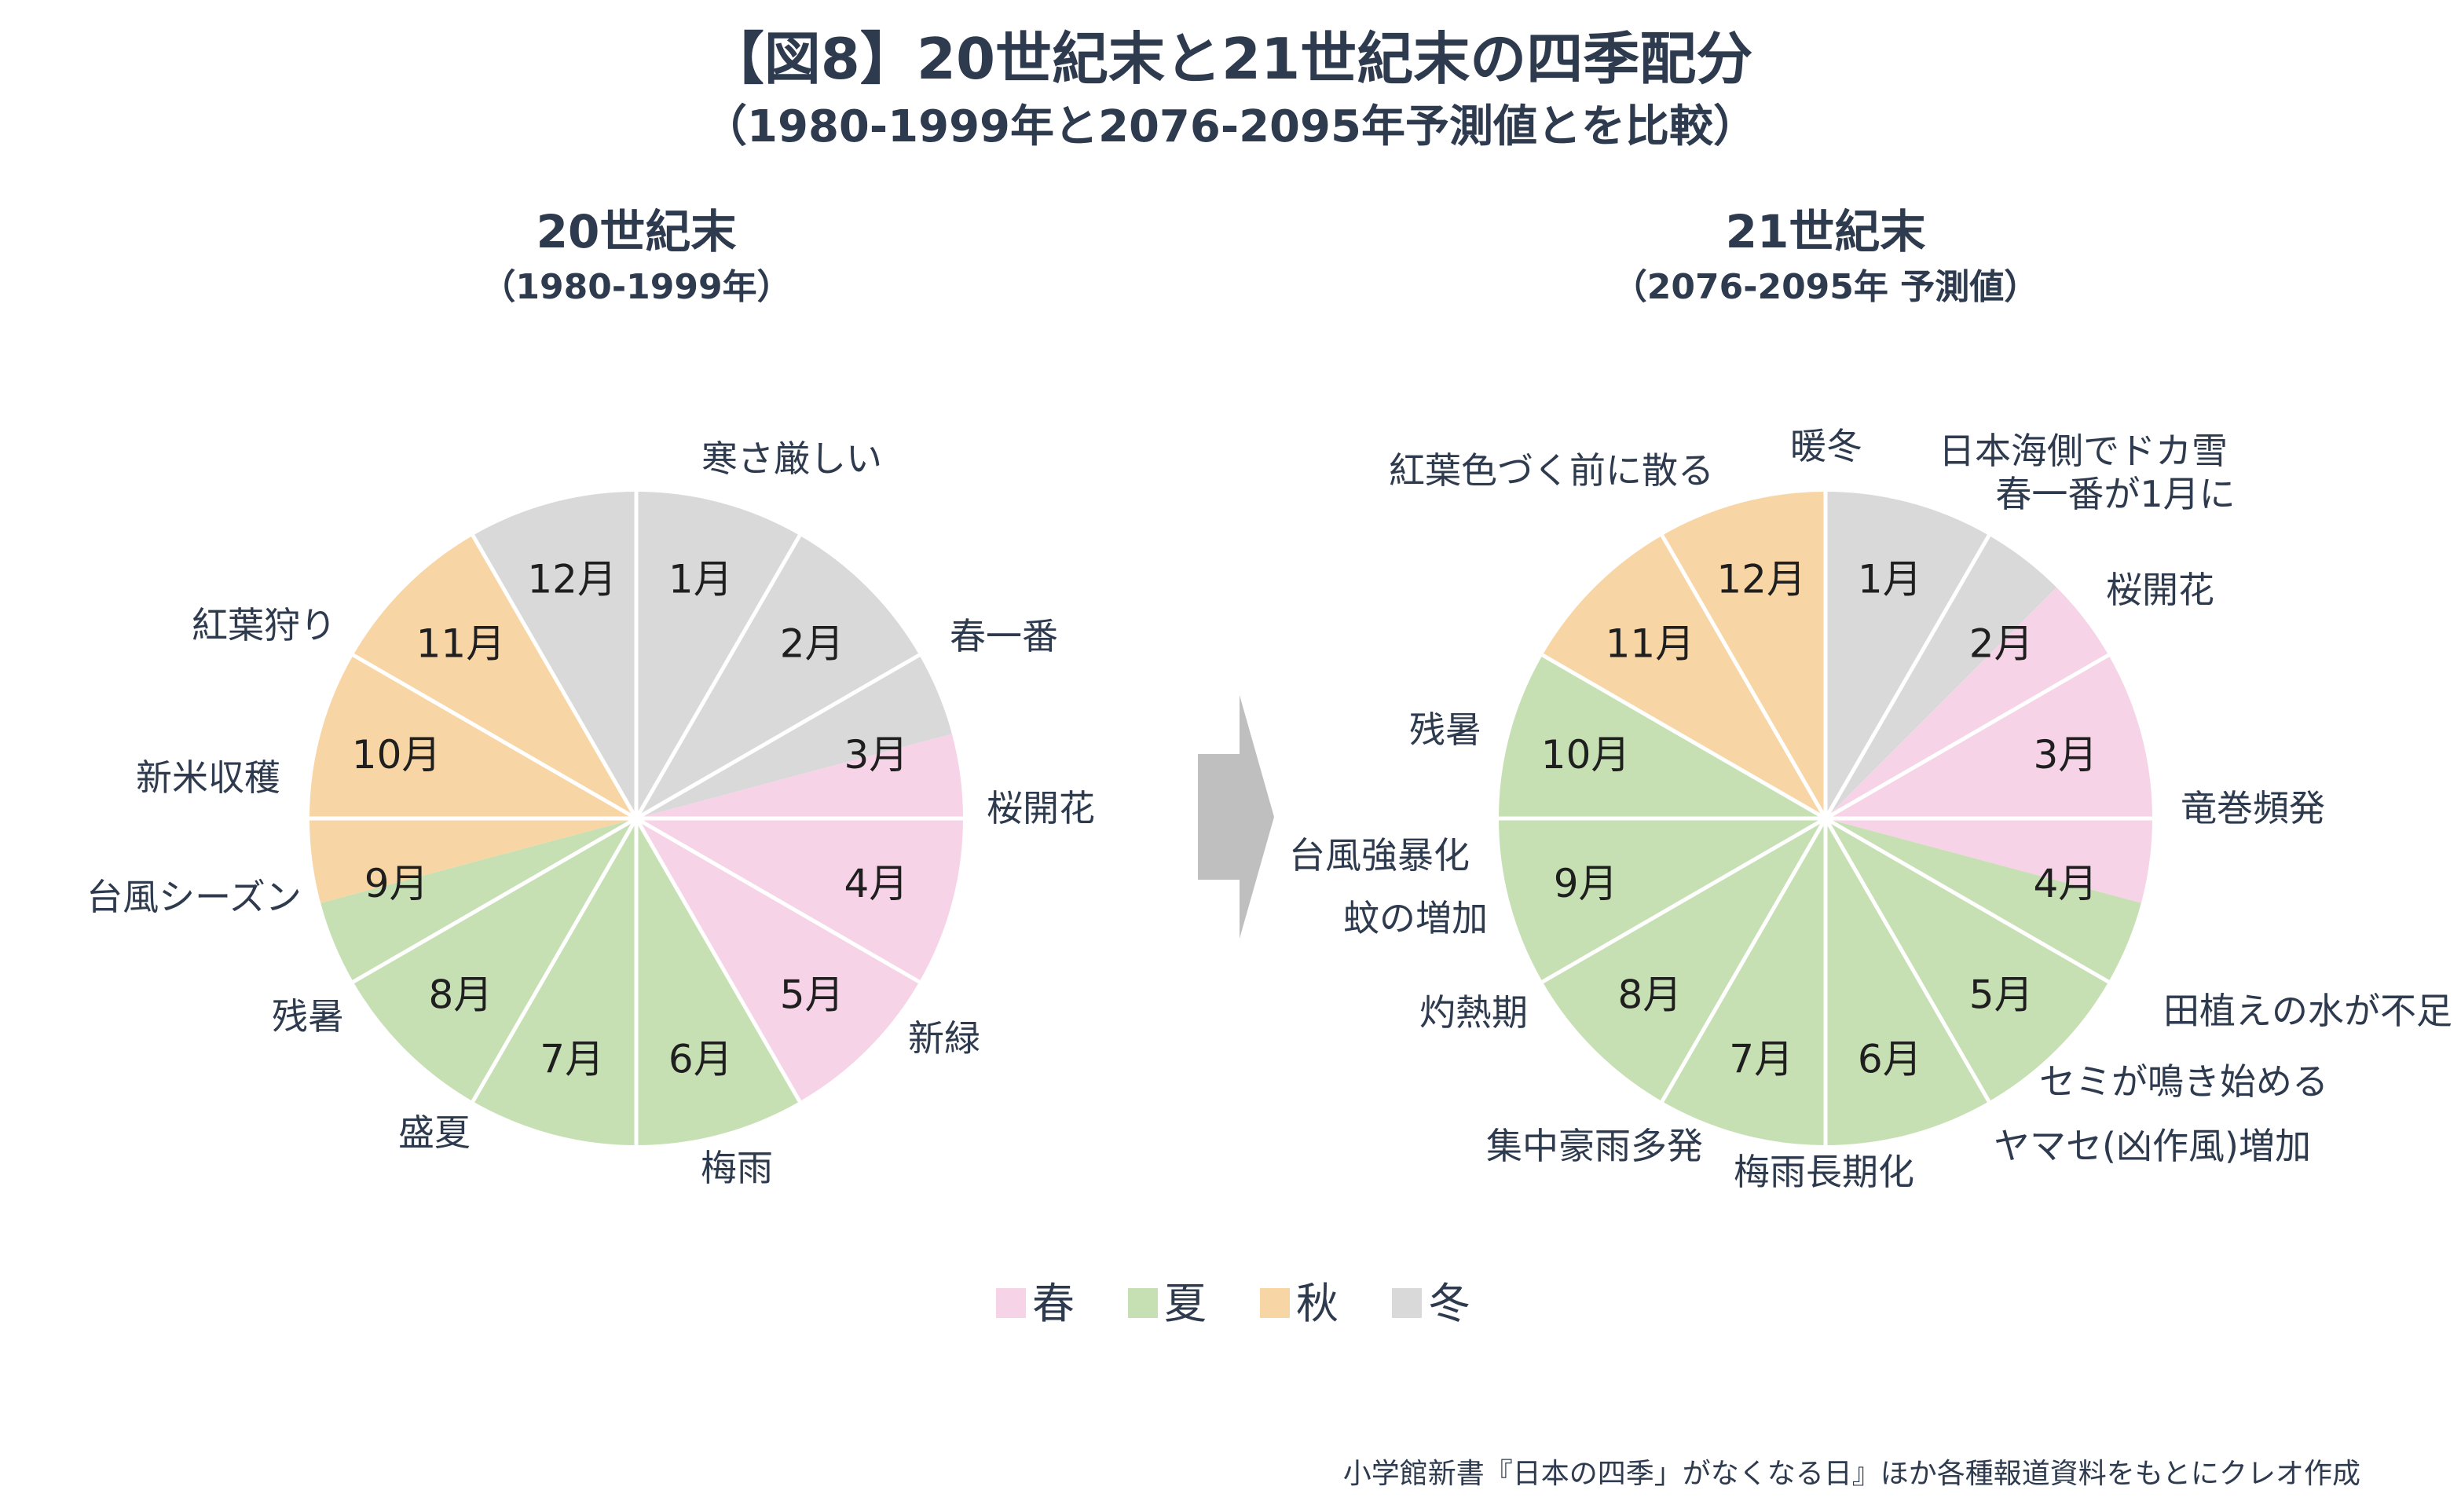  I want to click on month-label: 5月, so click(2001, 995).